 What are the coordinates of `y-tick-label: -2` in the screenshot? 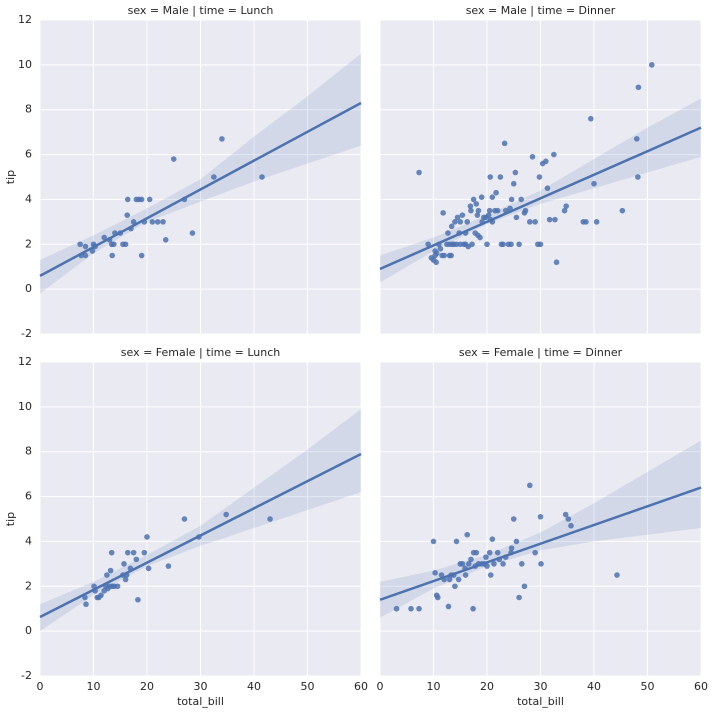 It's located at (26, 333).